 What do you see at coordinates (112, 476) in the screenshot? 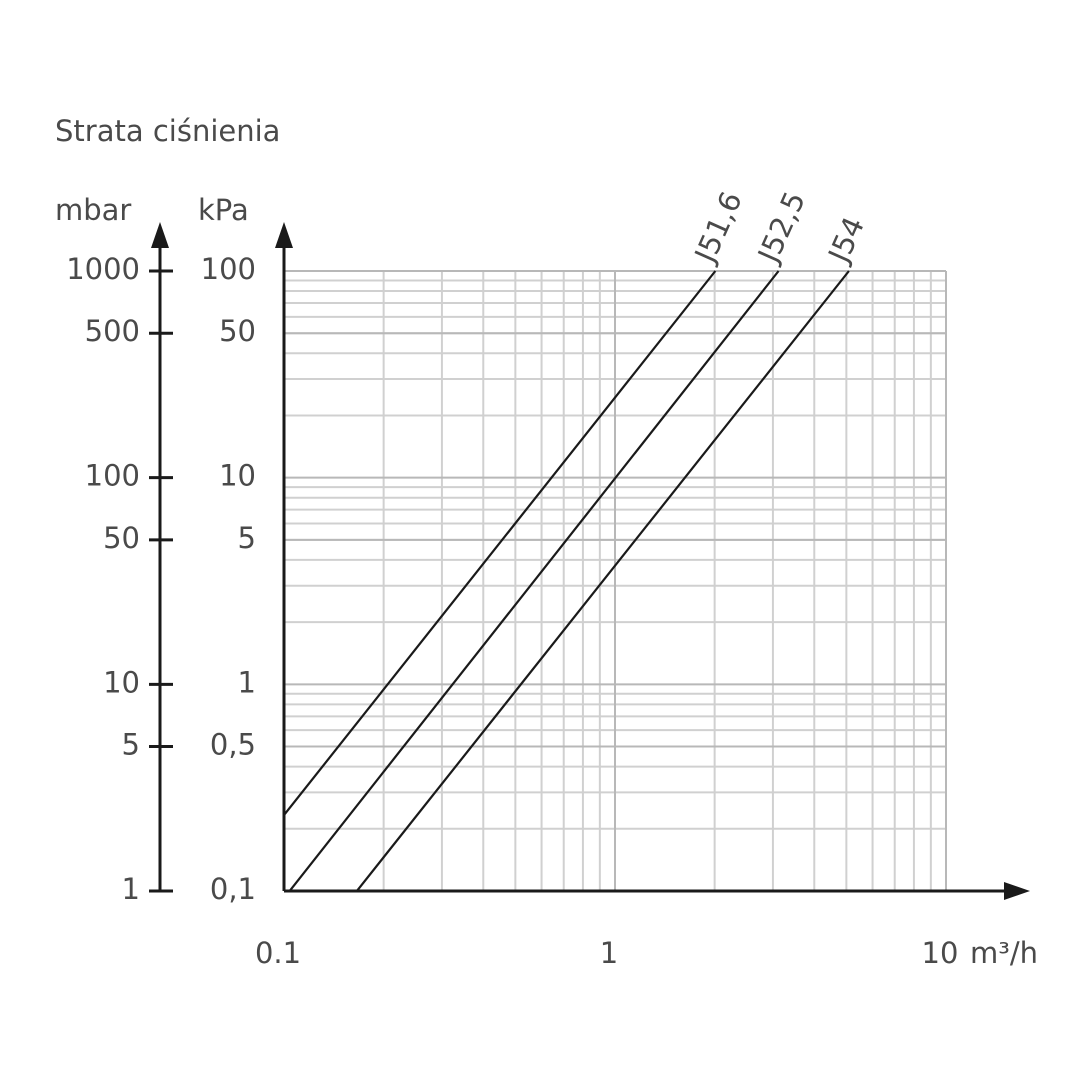
I see `y2-tick-label: 100` at bounding box center [112, 476].